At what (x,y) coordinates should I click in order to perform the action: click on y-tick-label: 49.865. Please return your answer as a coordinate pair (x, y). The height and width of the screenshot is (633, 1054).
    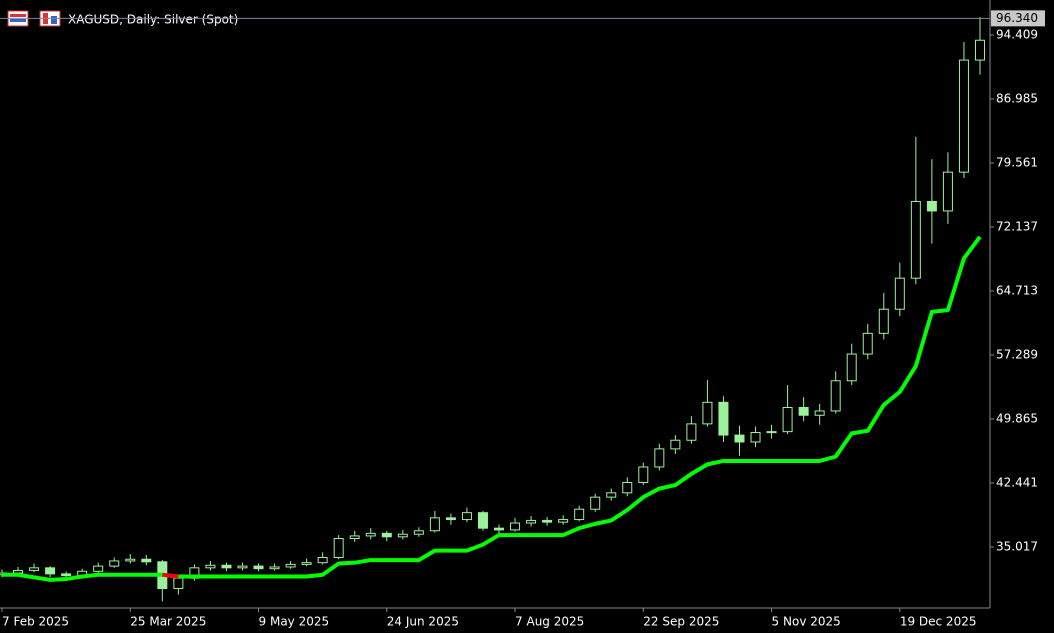
    Looking at the image, I should click on (1017, 419).